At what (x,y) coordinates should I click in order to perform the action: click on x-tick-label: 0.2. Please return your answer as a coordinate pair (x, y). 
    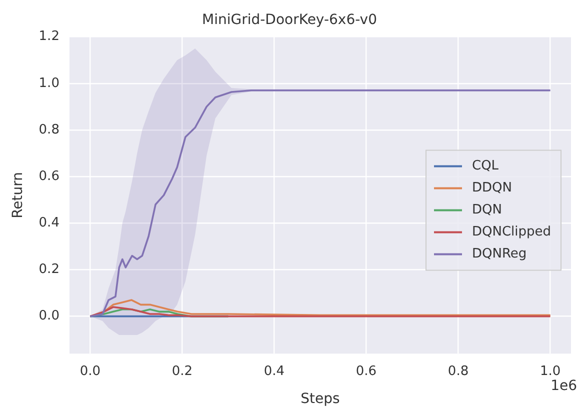
    Looking at the image, I should click on (182, 371).